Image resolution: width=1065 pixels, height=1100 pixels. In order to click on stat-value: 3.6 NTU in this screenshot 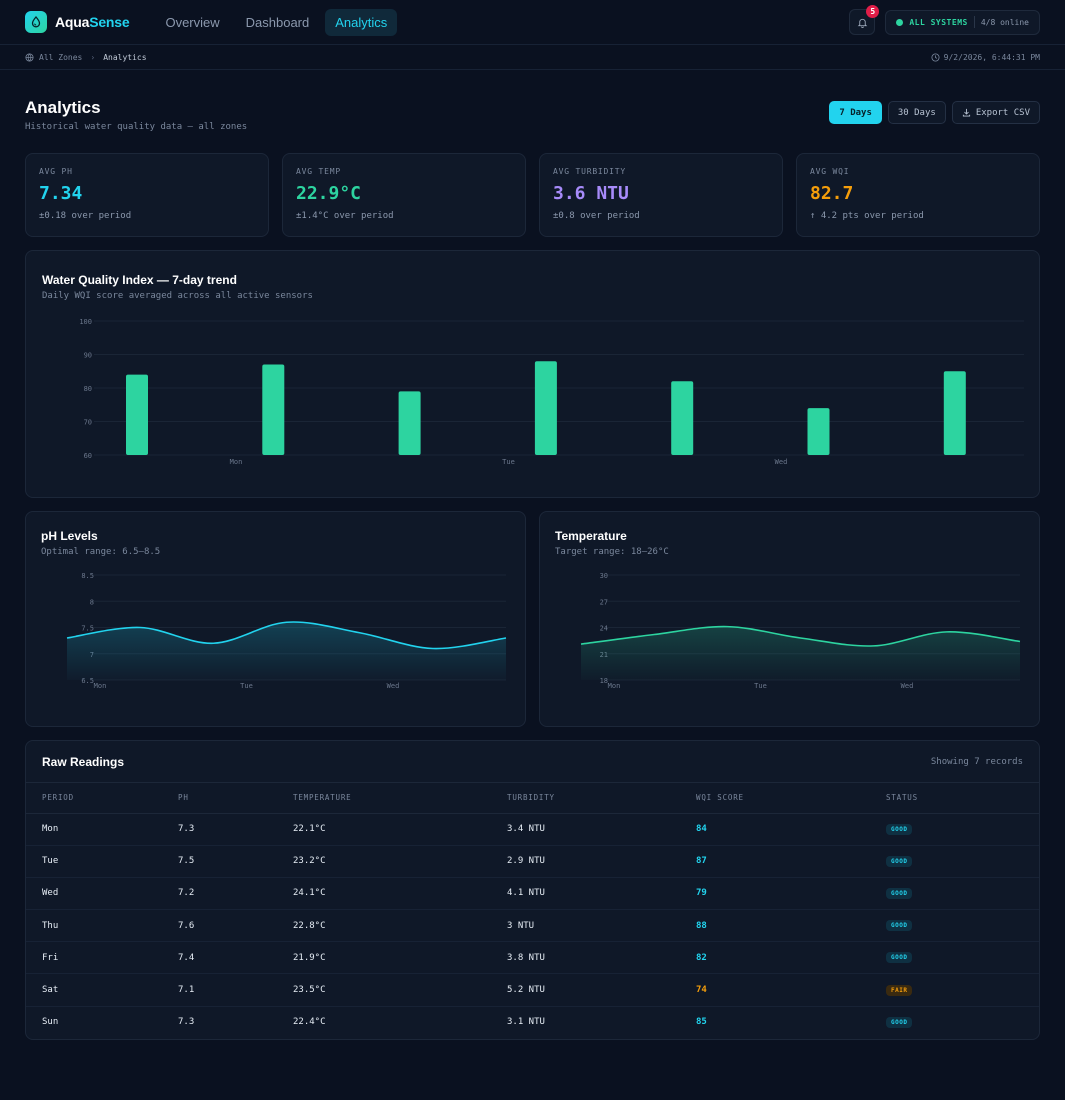, I will do `click(591, 193)`.